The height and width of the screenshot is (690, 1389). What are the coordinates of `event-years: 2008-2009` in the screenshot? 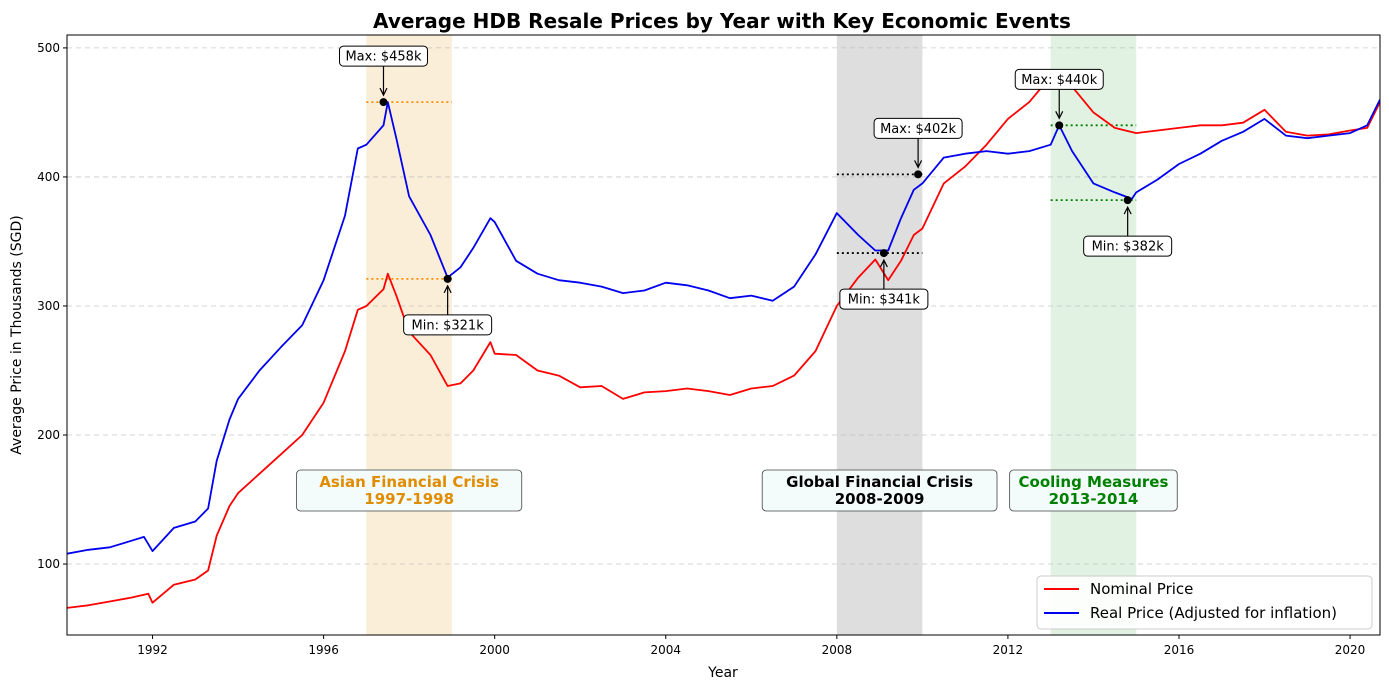 It's located at (880, 499).